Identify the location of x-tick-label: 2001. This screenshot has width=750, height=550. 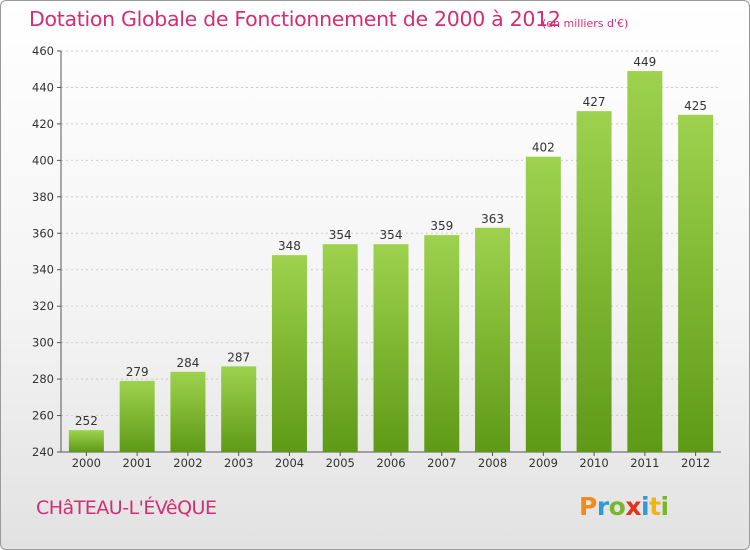
(137, 463).